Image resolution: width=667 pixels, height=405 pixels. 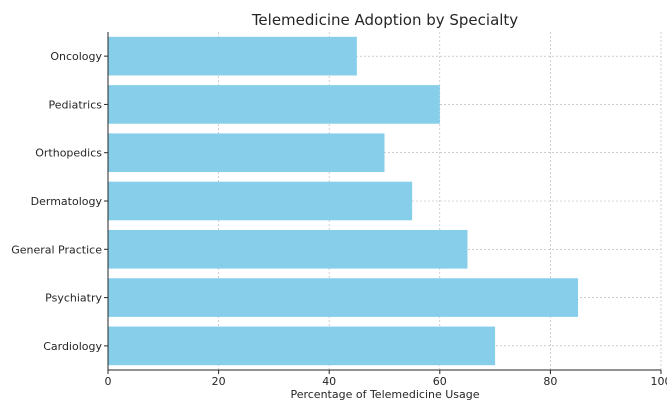 I want to click on x-tick-label-80: 80, so click(x=550, y=381).